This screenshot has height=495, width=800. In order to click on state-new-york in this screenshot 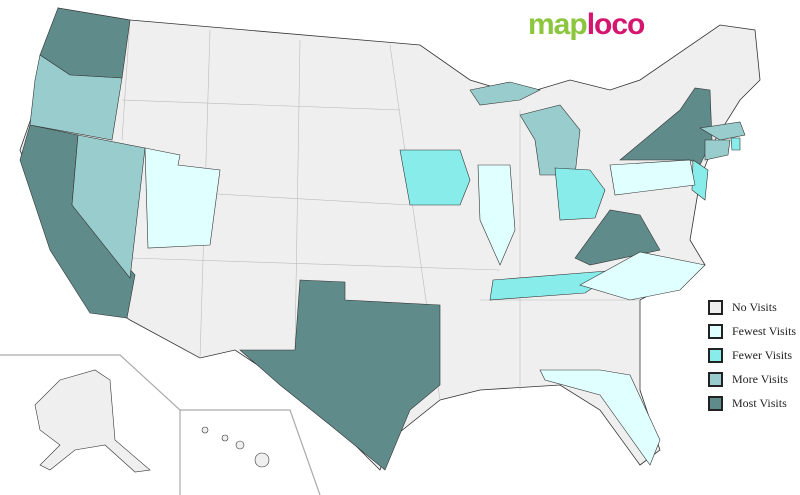, I will do `click(666, 126)`.